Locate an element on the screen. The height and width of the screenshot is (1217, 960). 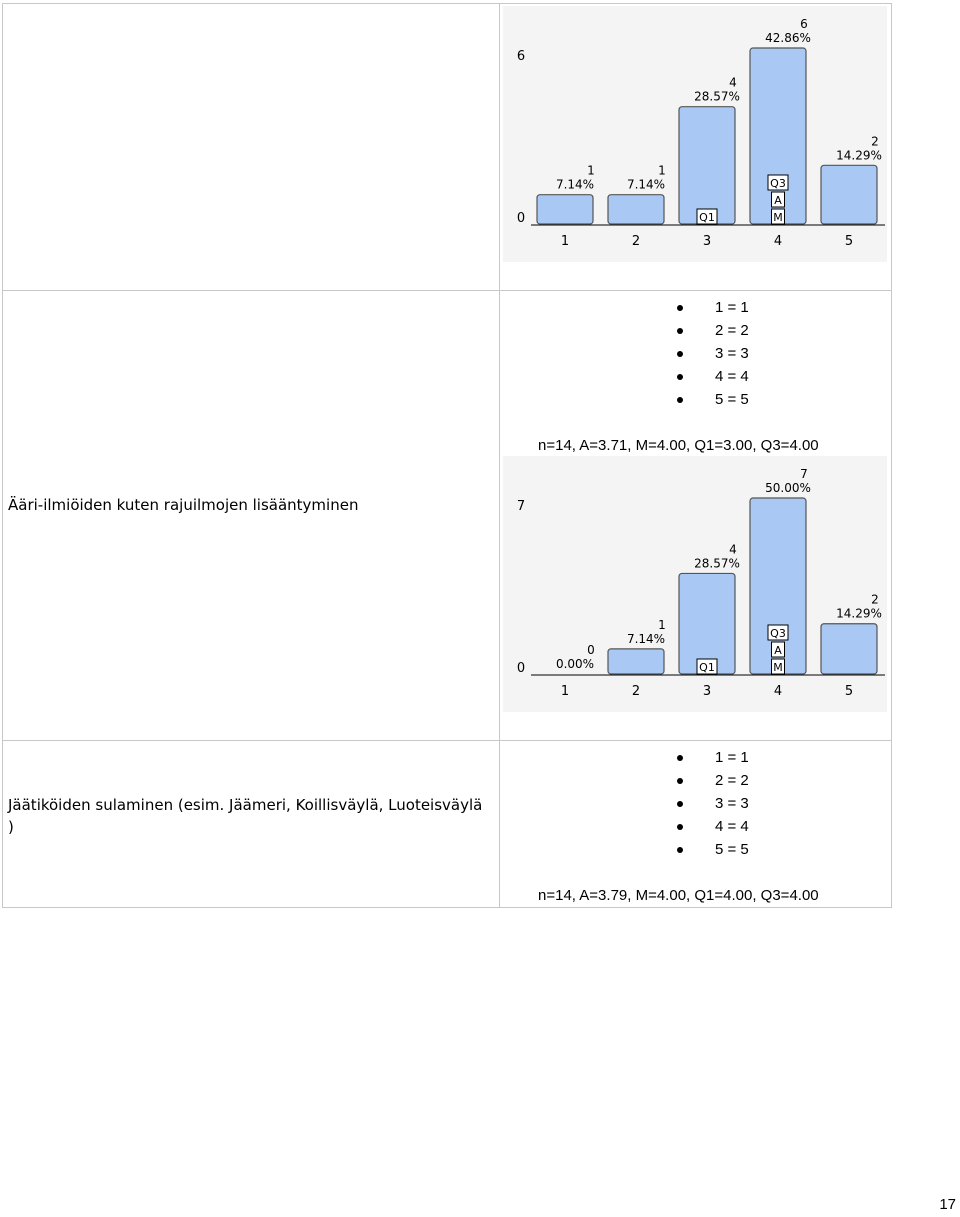
count-label: 6 is located at coordinates (804, 24).